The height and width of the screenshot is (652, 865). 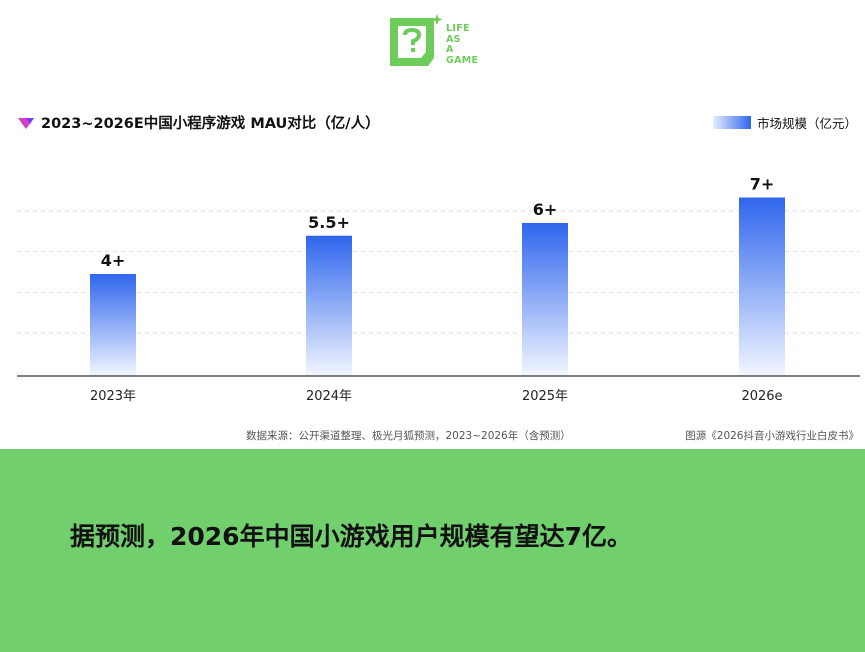 I want to click on logo-line: A, so click(x=450, y=49).